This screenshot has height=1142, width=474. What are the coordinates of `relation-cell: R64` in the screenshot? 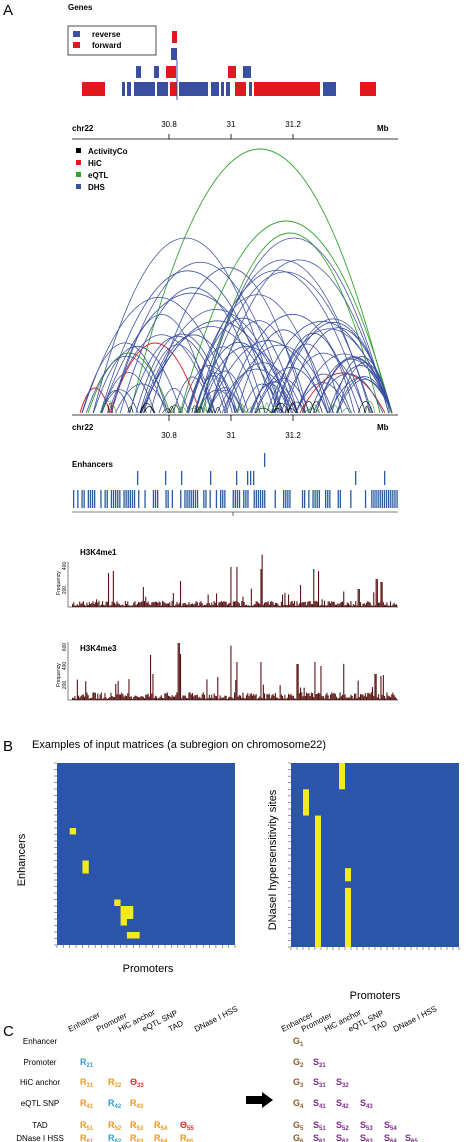 It's located at (161, 1137).